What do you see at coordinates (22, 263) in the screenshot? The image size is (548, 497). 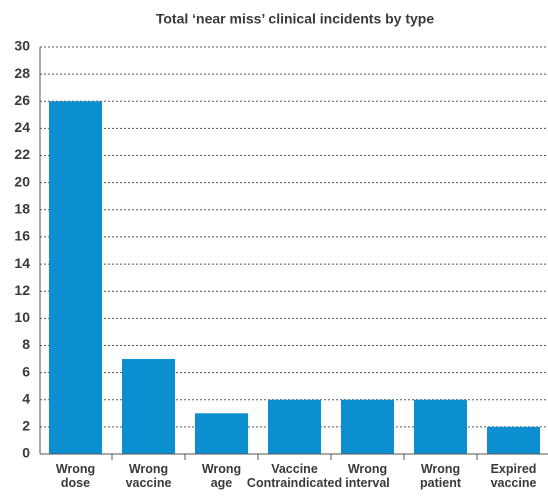 I see `y-tick-label: 14` at bounding box center [22, 263].